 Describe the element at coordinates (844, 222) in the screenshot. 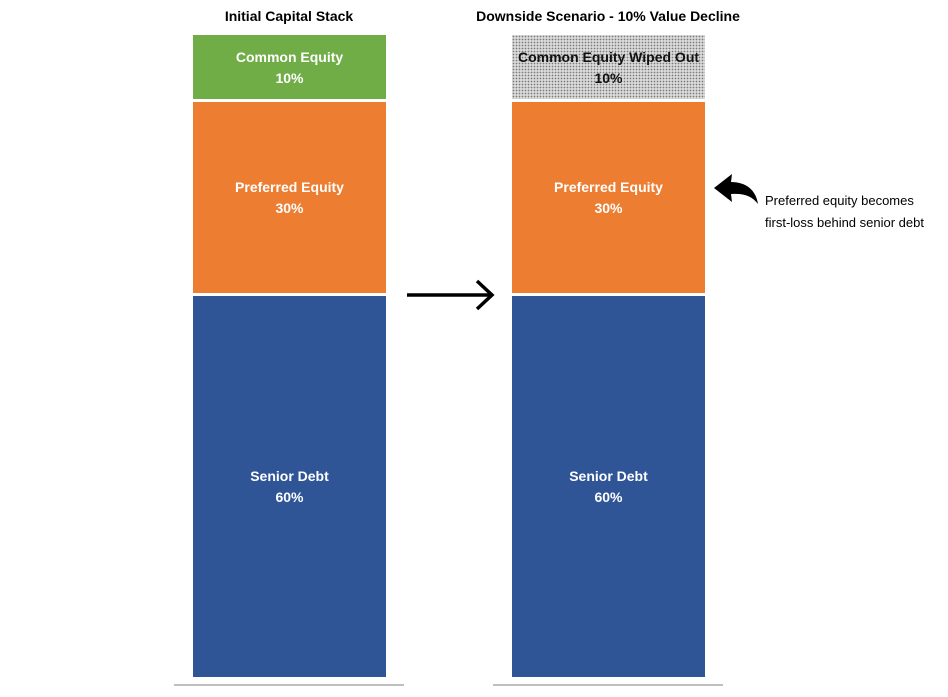

I see `annotation-line-2: first-loss behind senior debt` at that location.